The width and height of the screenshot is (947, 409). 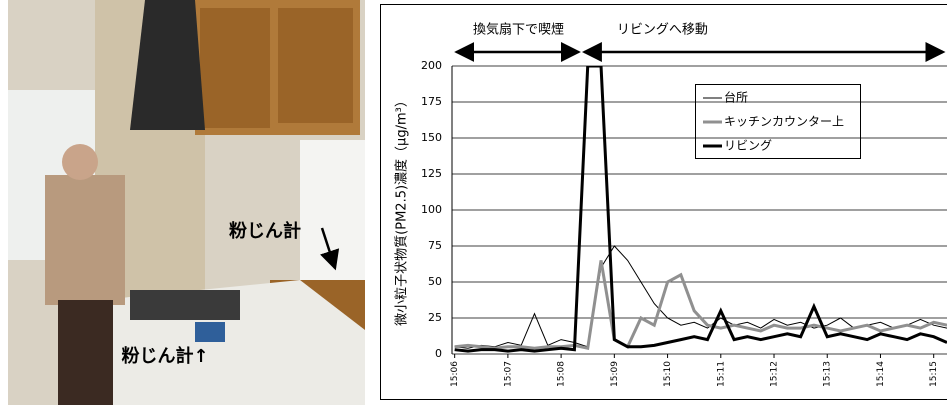 I want to click on annotation: 換気扇下で喫煙, so click(x=518, y=30).